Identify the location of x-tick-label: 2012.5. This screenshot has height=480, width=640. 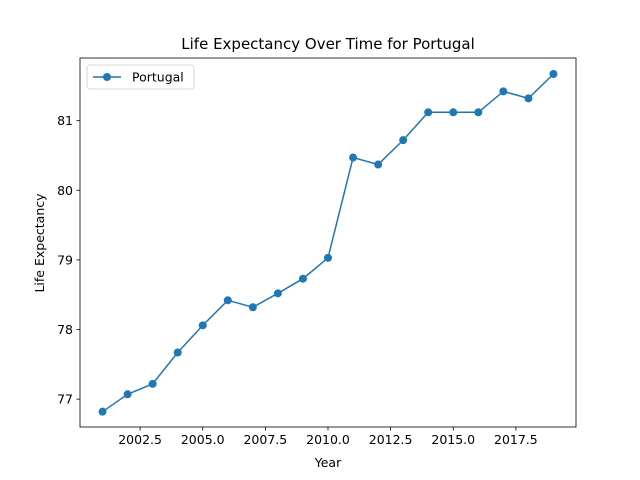
(391, 439).